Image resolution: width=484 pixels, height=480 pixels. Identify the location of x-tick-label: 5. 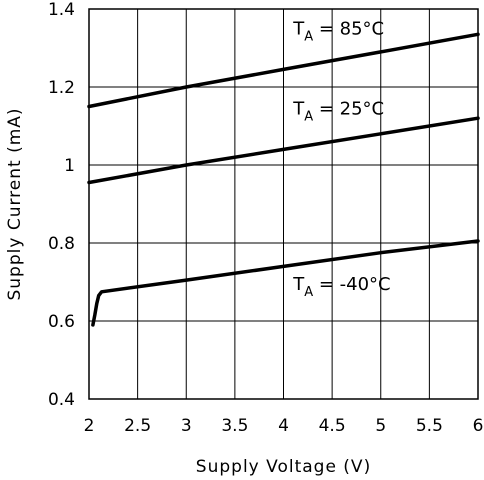
(380, 426).